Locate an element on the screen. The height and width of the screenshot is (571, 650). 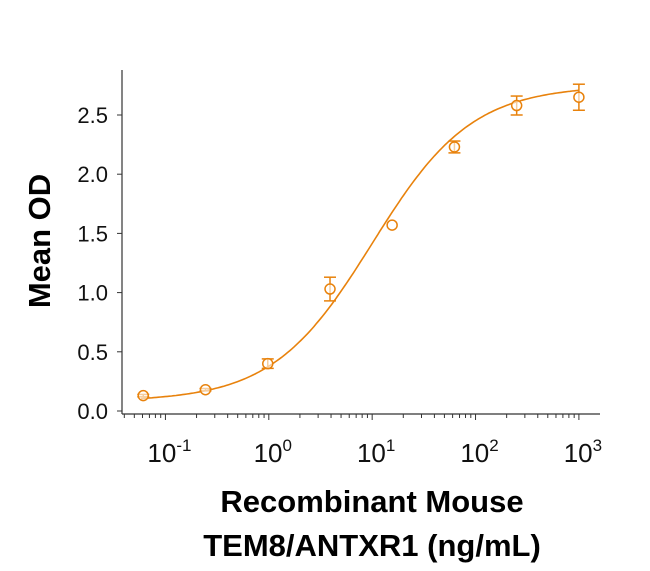
x-tick-label: 10² is located at coordinates (479, 452).